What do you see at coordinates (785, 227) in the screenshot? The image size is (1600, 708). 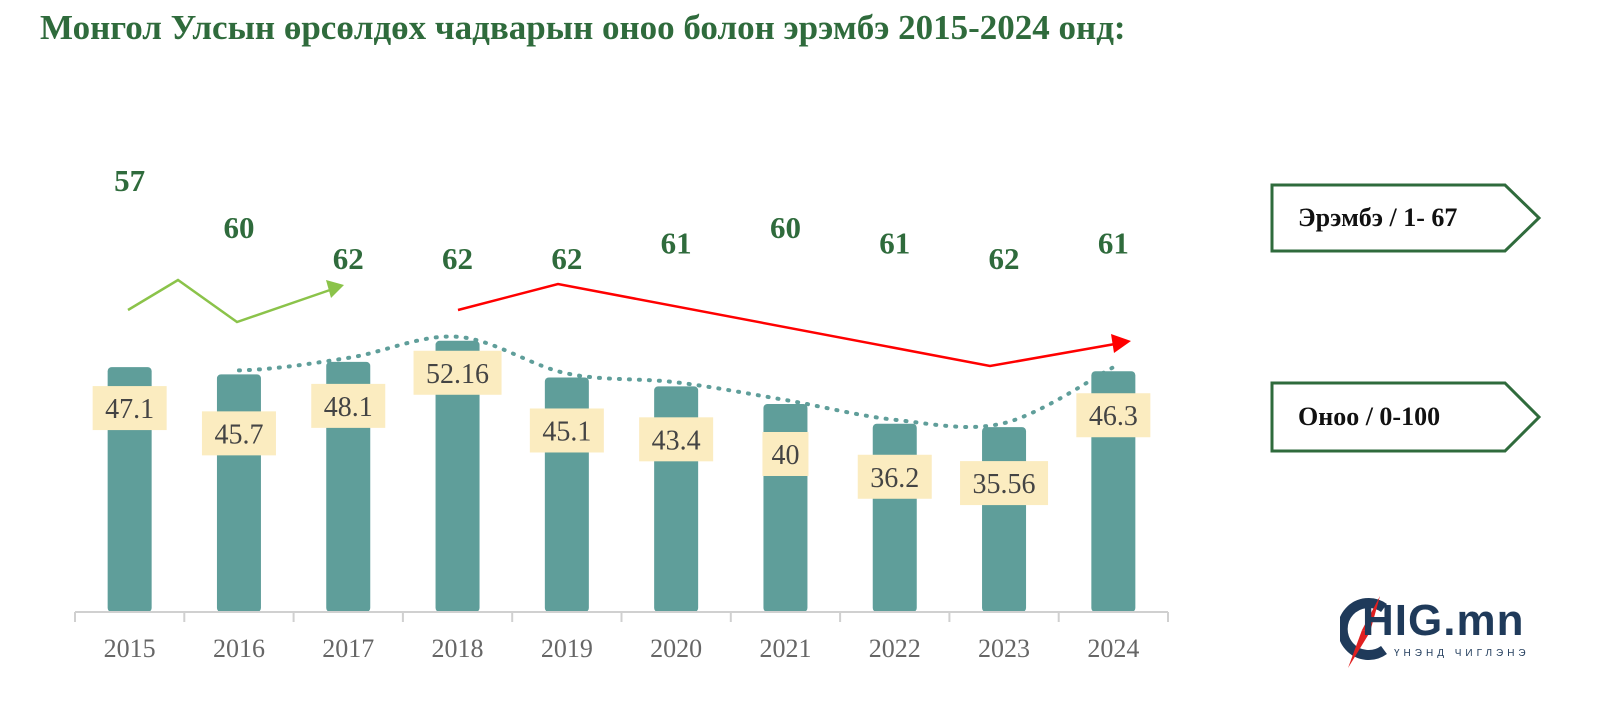 I see `rank-label-2021: 60` at bounding box center [785, 227].